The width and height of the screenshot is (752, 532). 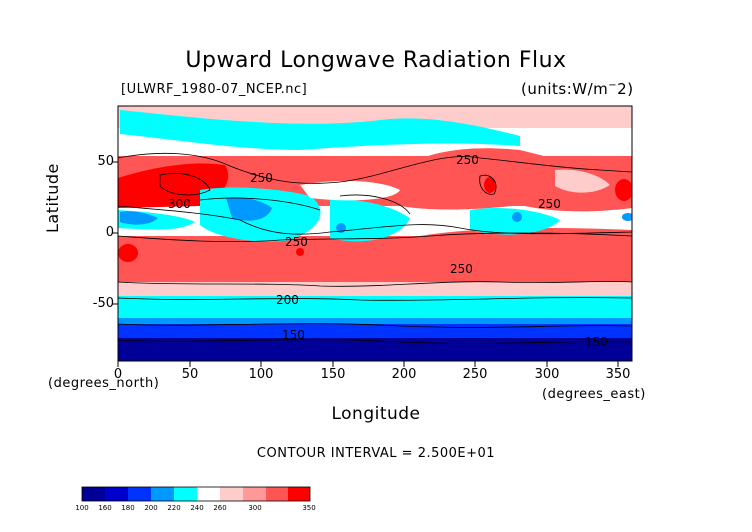 What do you see at coordinates (375, 321) in the screenshot?
I see `band-south-lightblue` at bounding box center [375, 321].